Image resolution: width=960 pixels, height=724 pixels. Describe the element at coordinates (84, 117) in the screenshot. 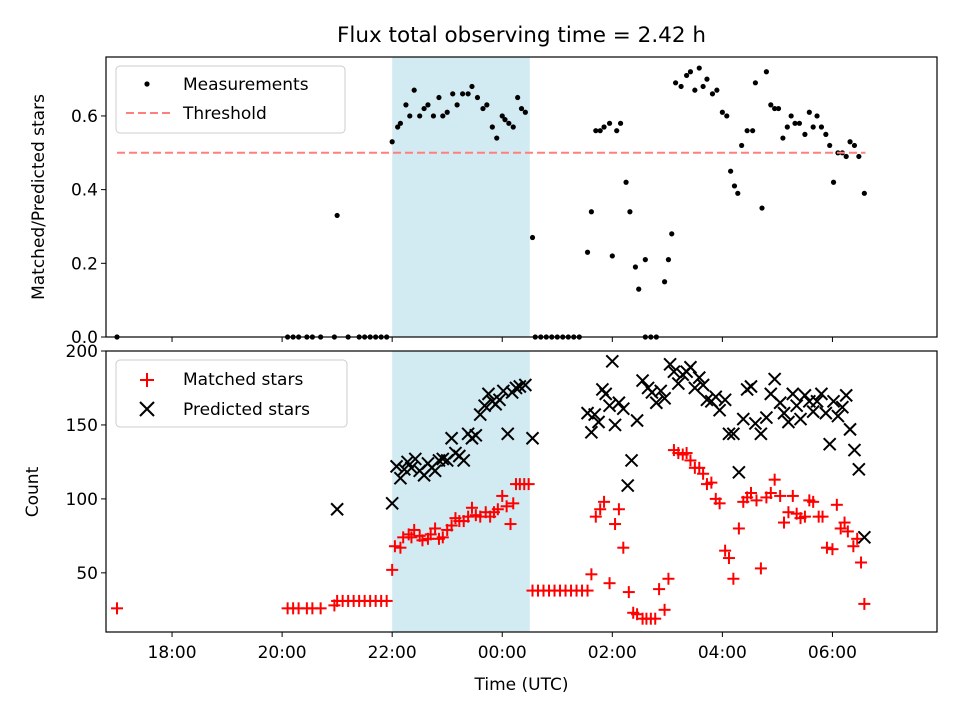

I see `y-tick-label: 0.6` at that location.